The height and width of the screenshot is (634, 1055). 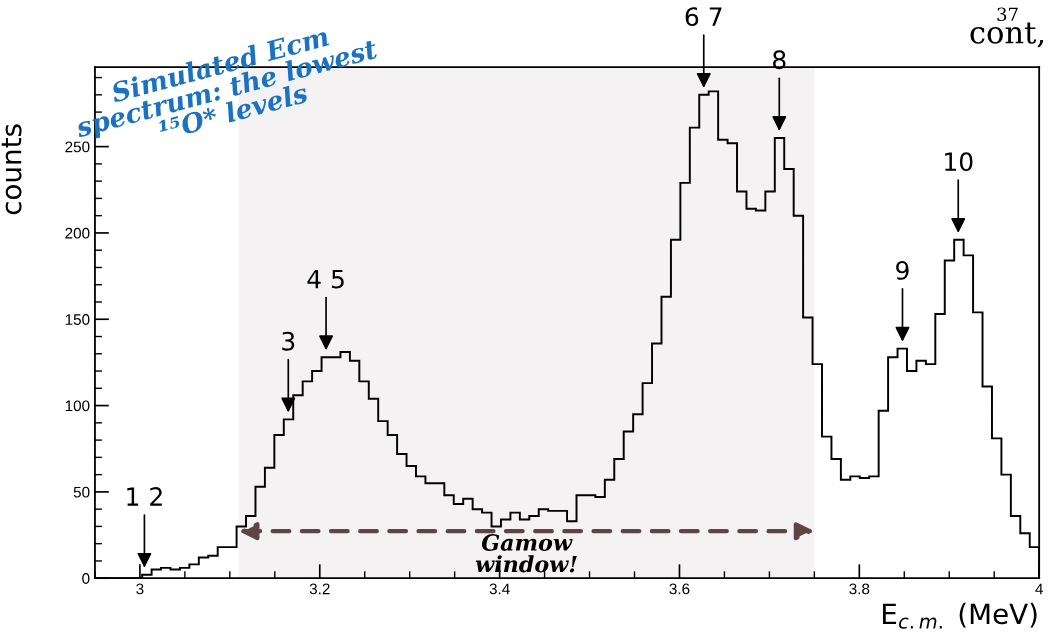 I want to click on y-tick-label: 150, so click(x=77, y=319).